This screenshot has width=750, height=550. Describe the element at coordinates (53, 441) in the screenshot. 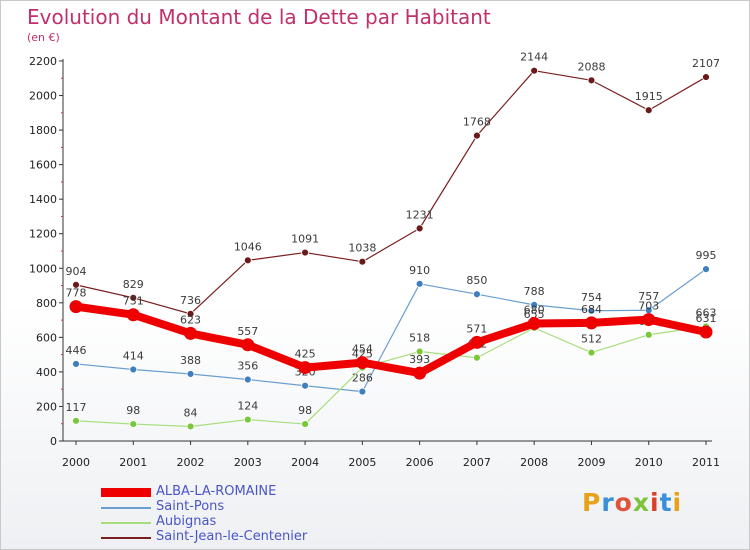

I see `y-tick-label: 0` at that location.